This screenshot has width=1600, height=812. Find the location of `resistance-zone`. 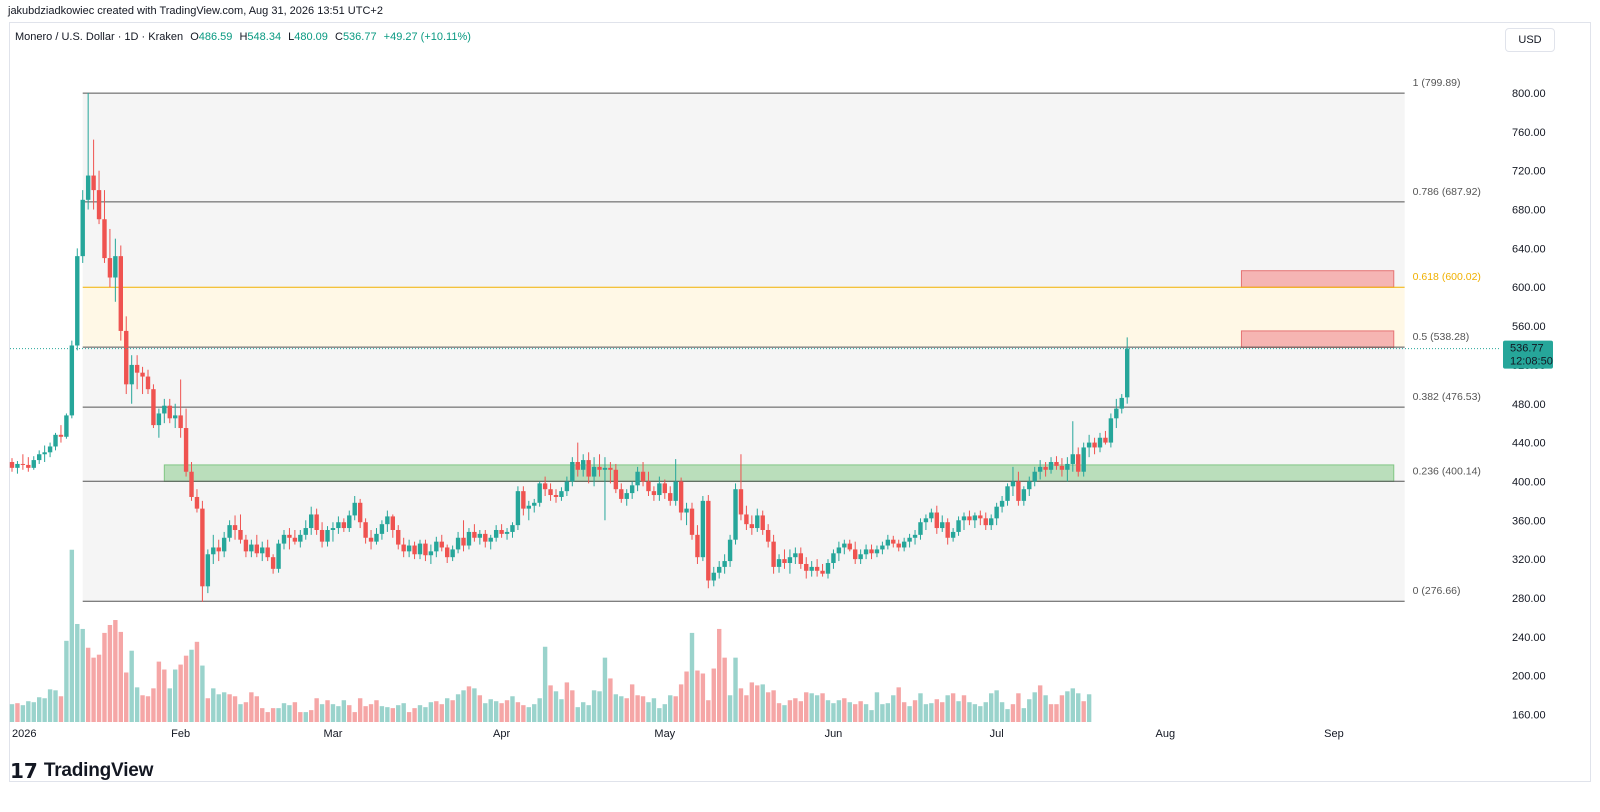

resistance-zone is located at coordinates (1317, 339).